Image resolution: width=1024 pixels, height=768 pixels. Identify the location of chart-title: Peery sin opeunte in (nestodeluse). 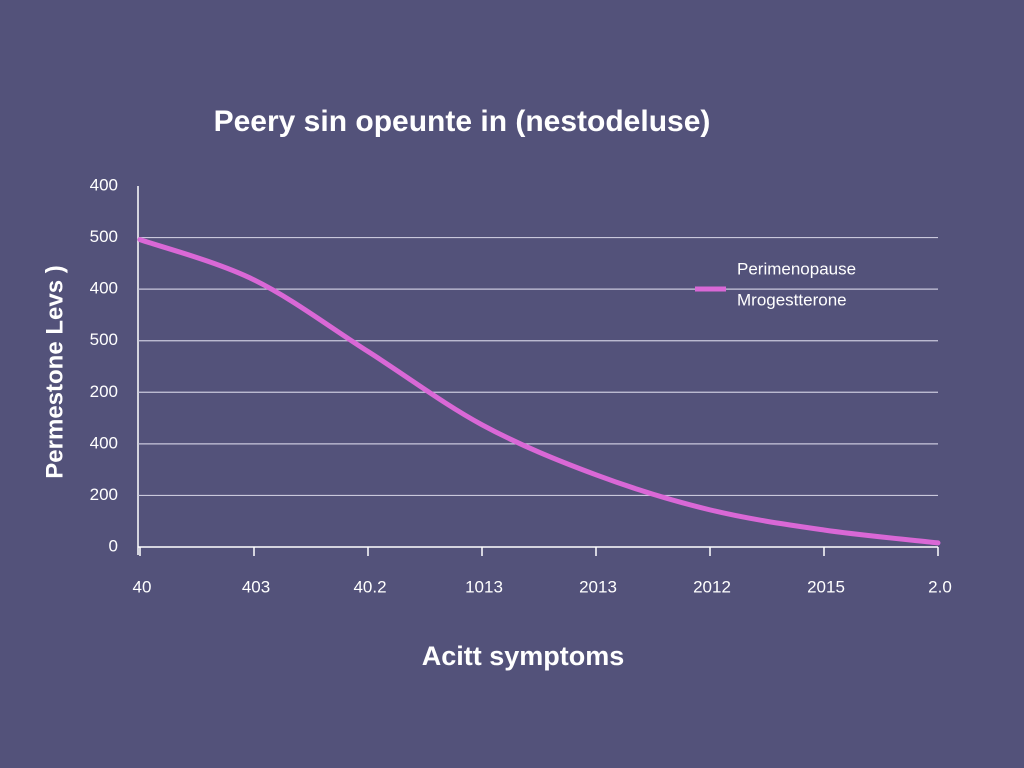
(462, 121).